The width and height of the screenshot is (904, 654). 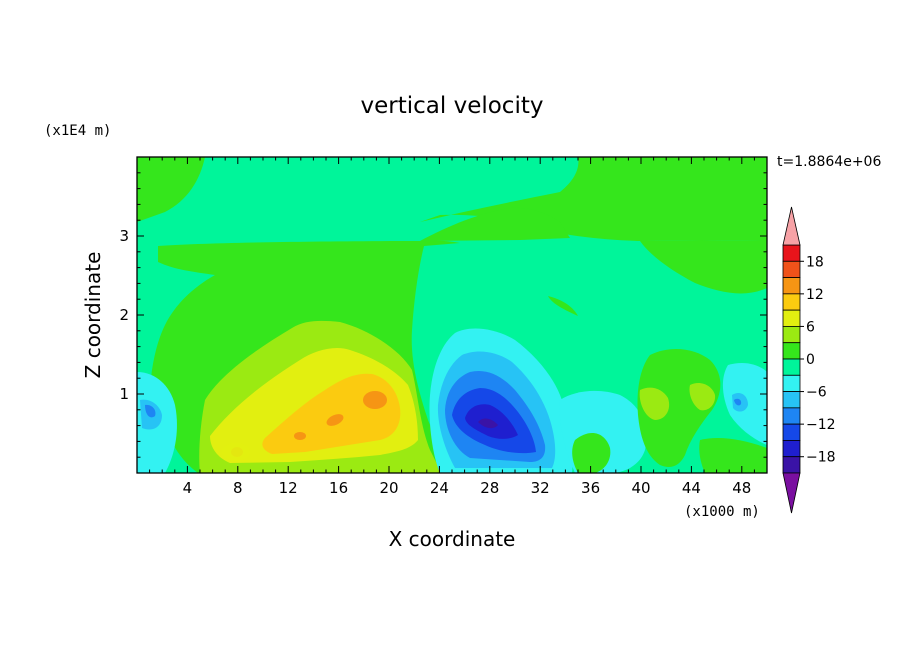 What do you see at coordinates (821, 425) in the screenshot?
I see `colorbar-tick-label: −12` at bounding box center [821, 425].